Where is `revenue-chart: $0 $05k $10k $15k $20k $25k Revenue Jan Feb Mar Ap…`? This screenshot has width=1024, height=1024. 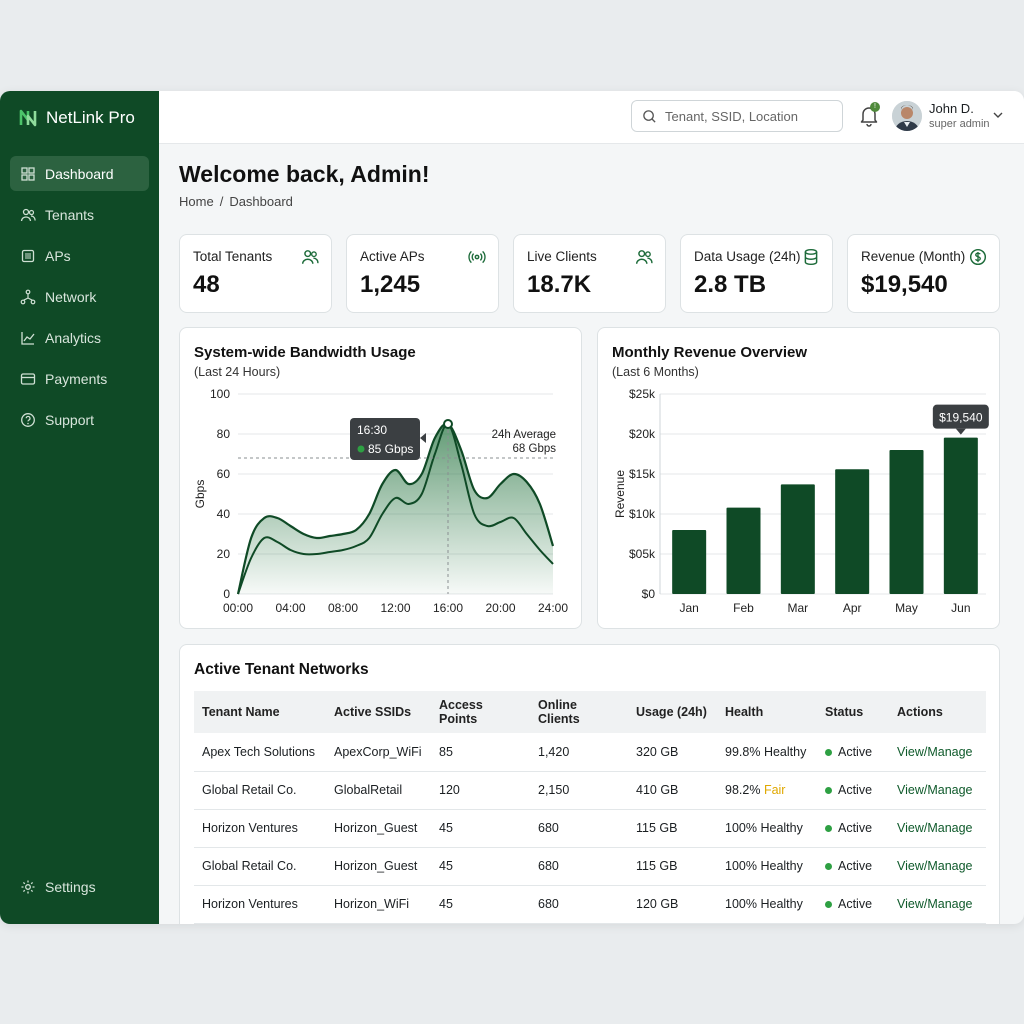 revenue-chart: $0 $05k $10k $15k $20k $25k Revenue Jan Feb Mar Ap… is located at coordinates (801, 501).